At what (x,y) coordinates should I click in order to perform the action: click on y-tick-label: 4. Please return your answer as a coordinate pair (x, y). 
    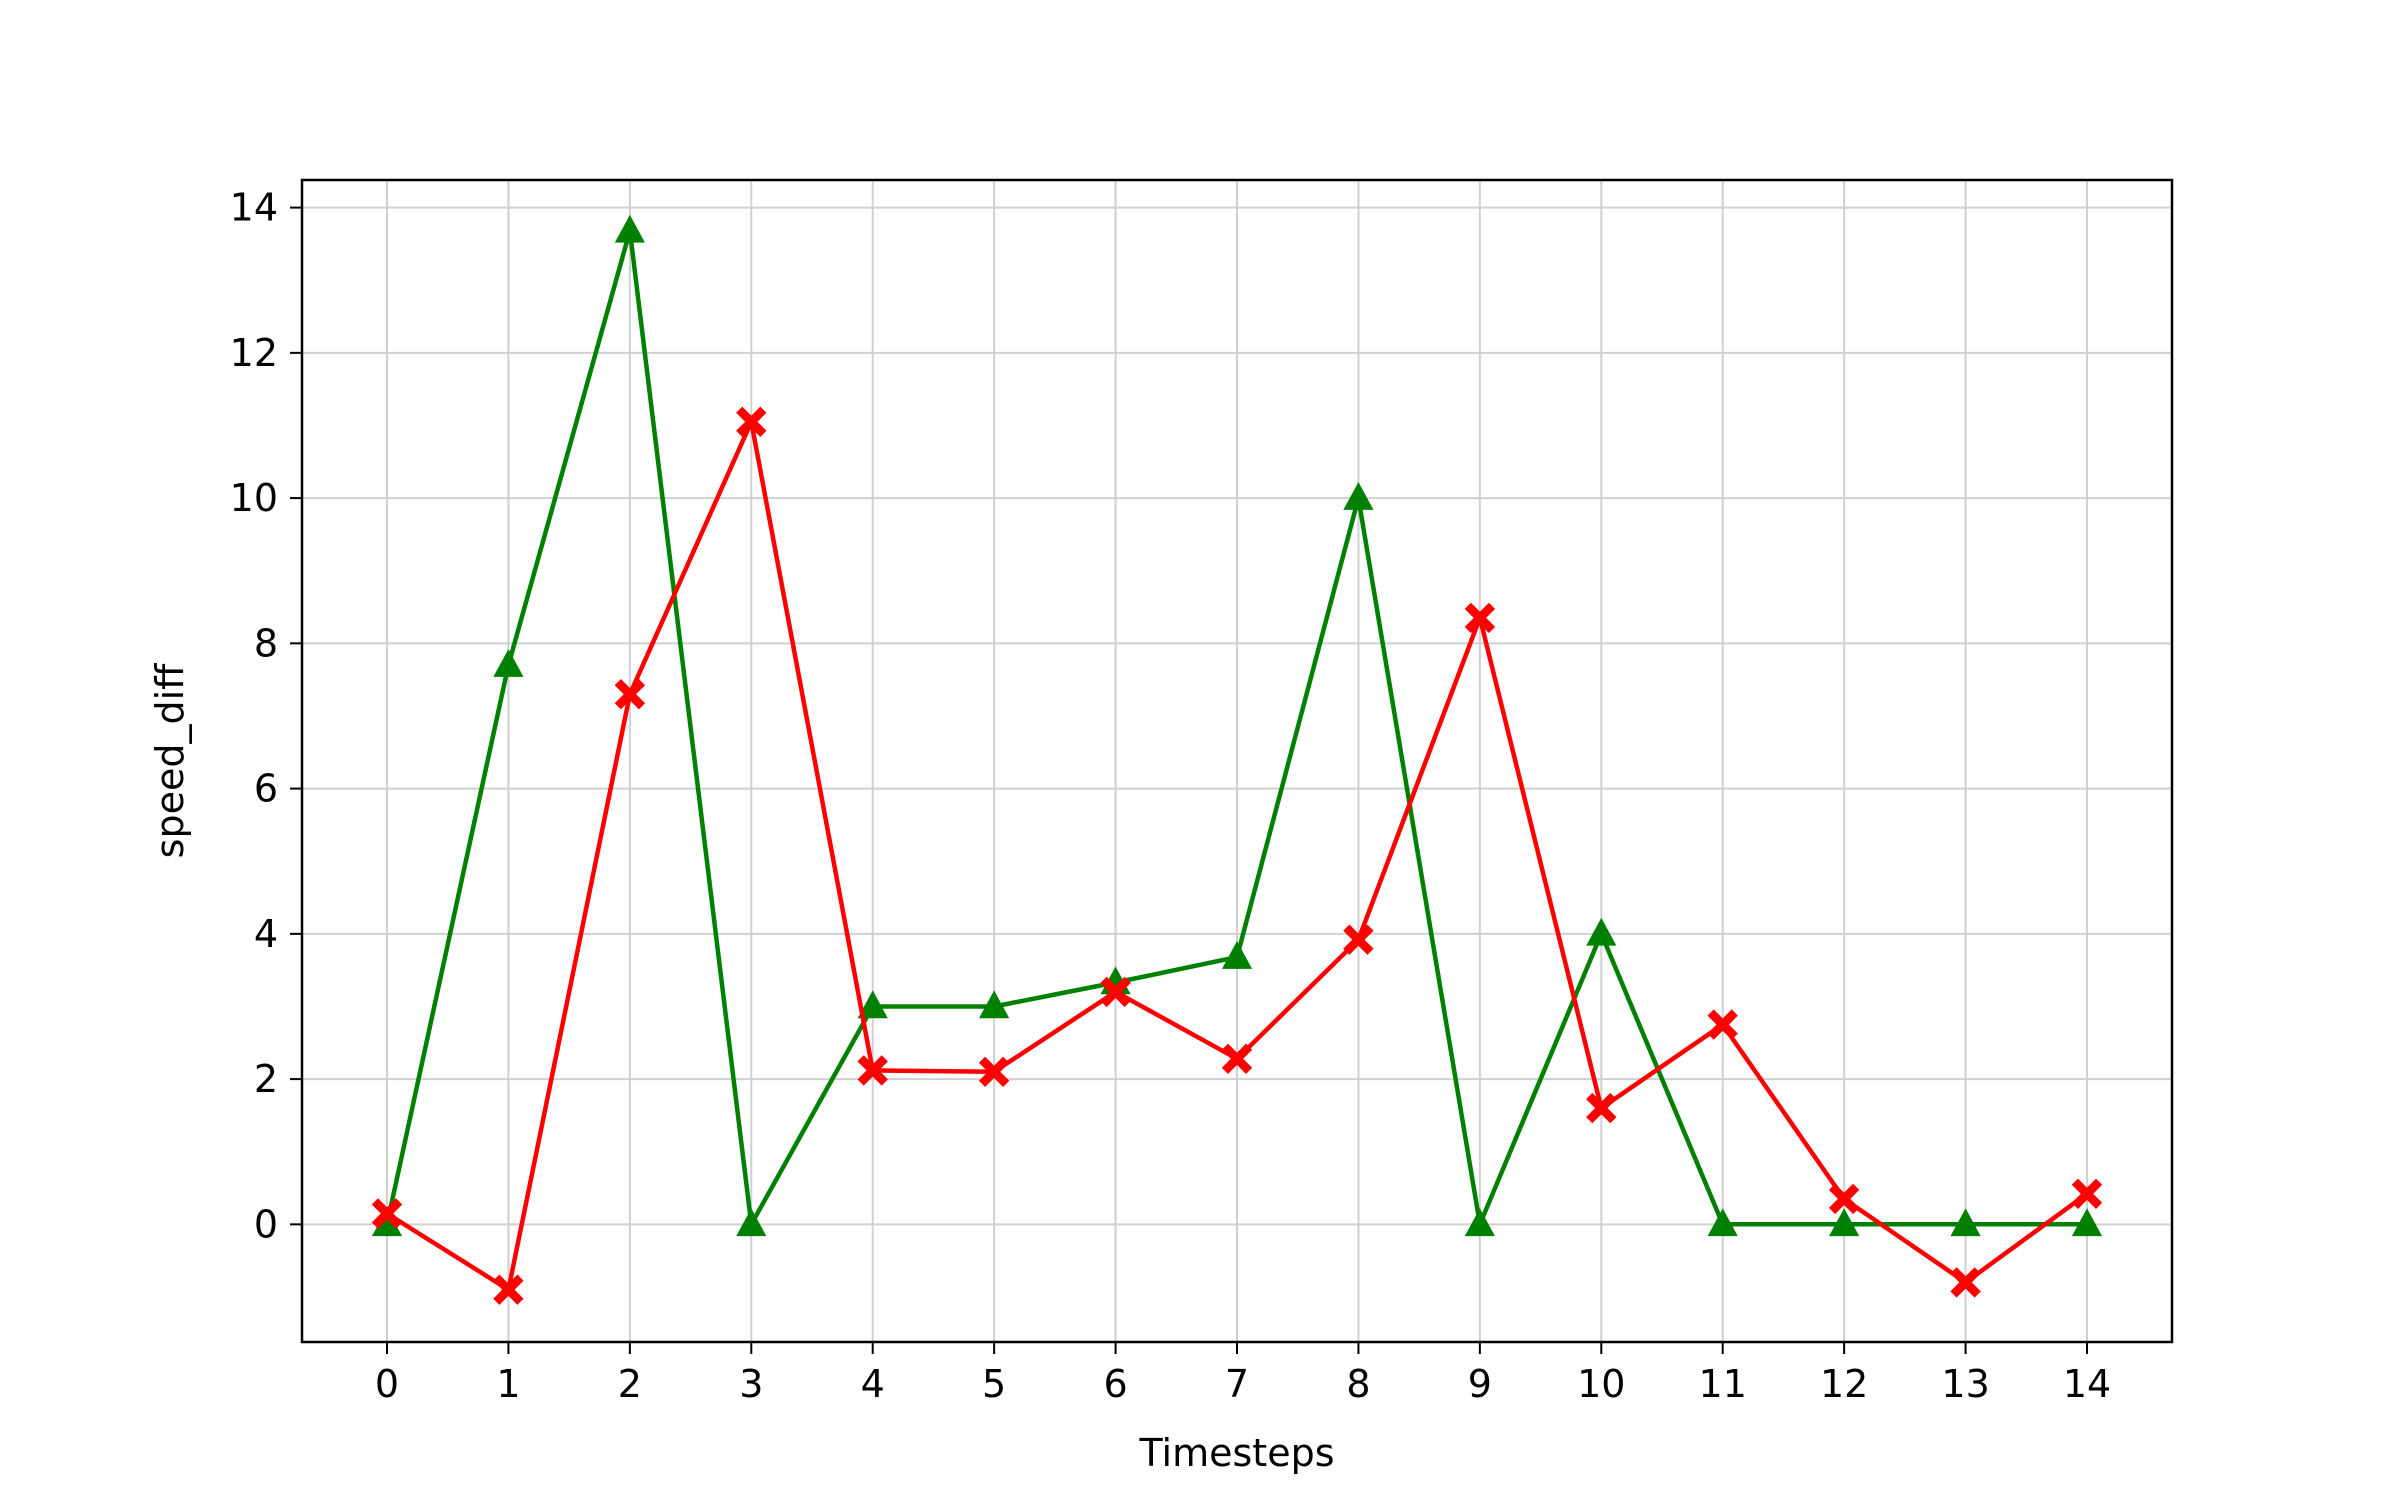
    Looking at the image, I should click on (266, 934).